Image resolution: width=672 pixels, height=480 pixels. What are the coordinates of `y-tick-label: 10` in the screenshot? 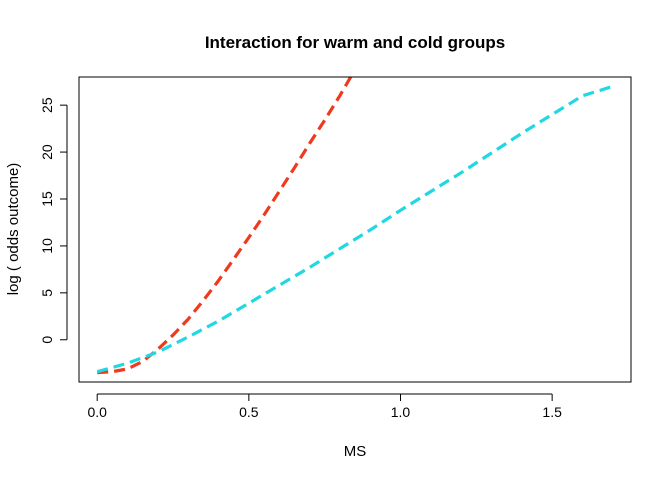 It's located at (47, 246).